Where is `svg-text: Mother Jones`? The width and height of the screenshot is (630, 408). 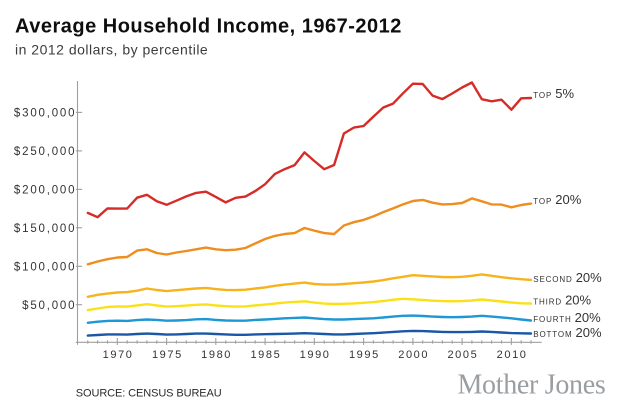
svg-text: Mother Jones is located at coordinates (531, 385).